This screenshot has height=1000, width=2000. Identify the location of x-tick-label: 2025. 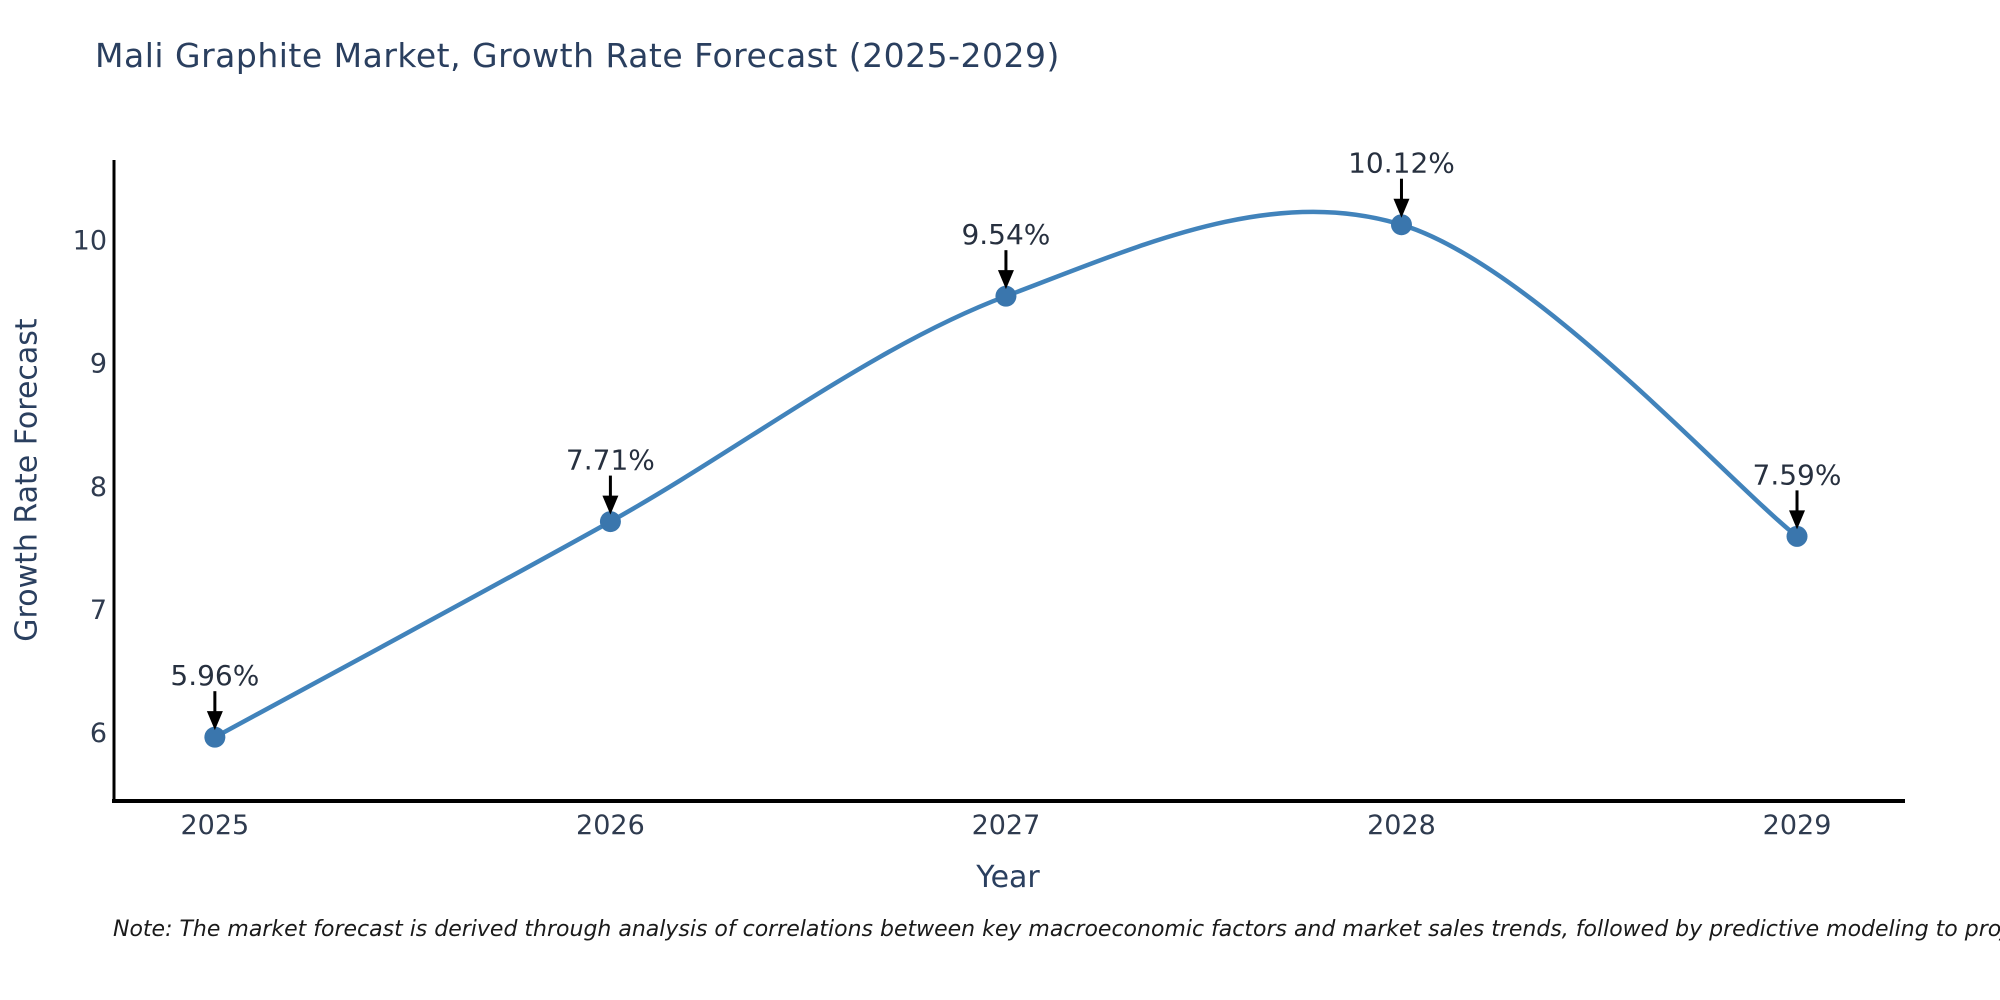
(215, 825).